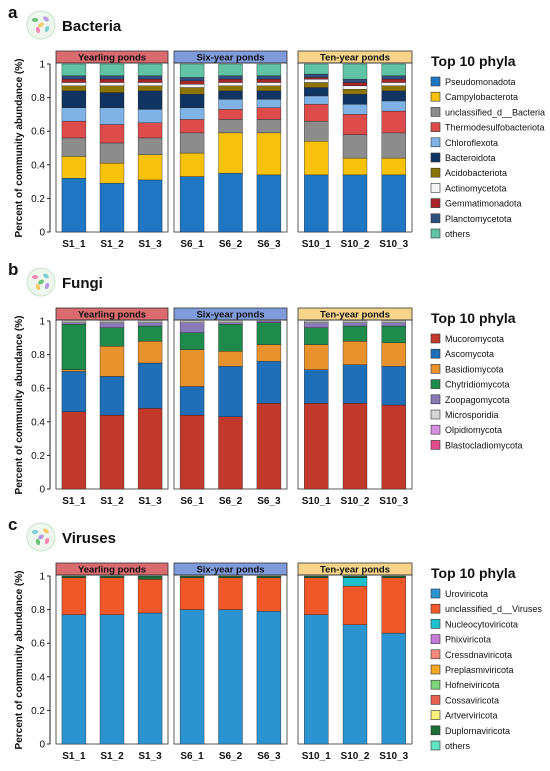 This screenshot has width=550, height=771. I want to click on legend-label: Blastocladiomycota, so click(484, 445).